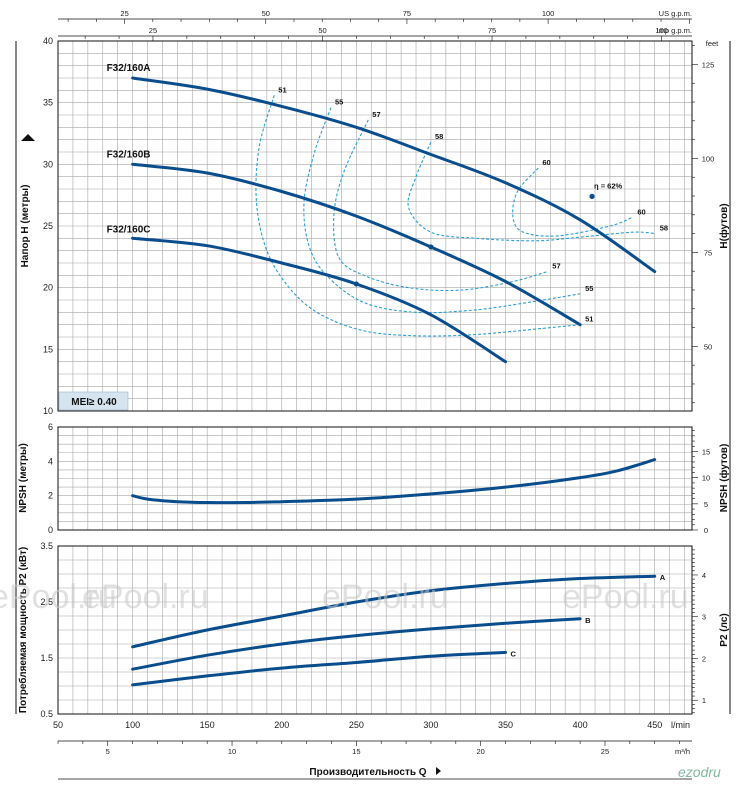 The image size is (745, 786). Describe the element at coordinates (492, 30) in the screenshot. I see `imp-gpm-tick-label: 75` at that location.